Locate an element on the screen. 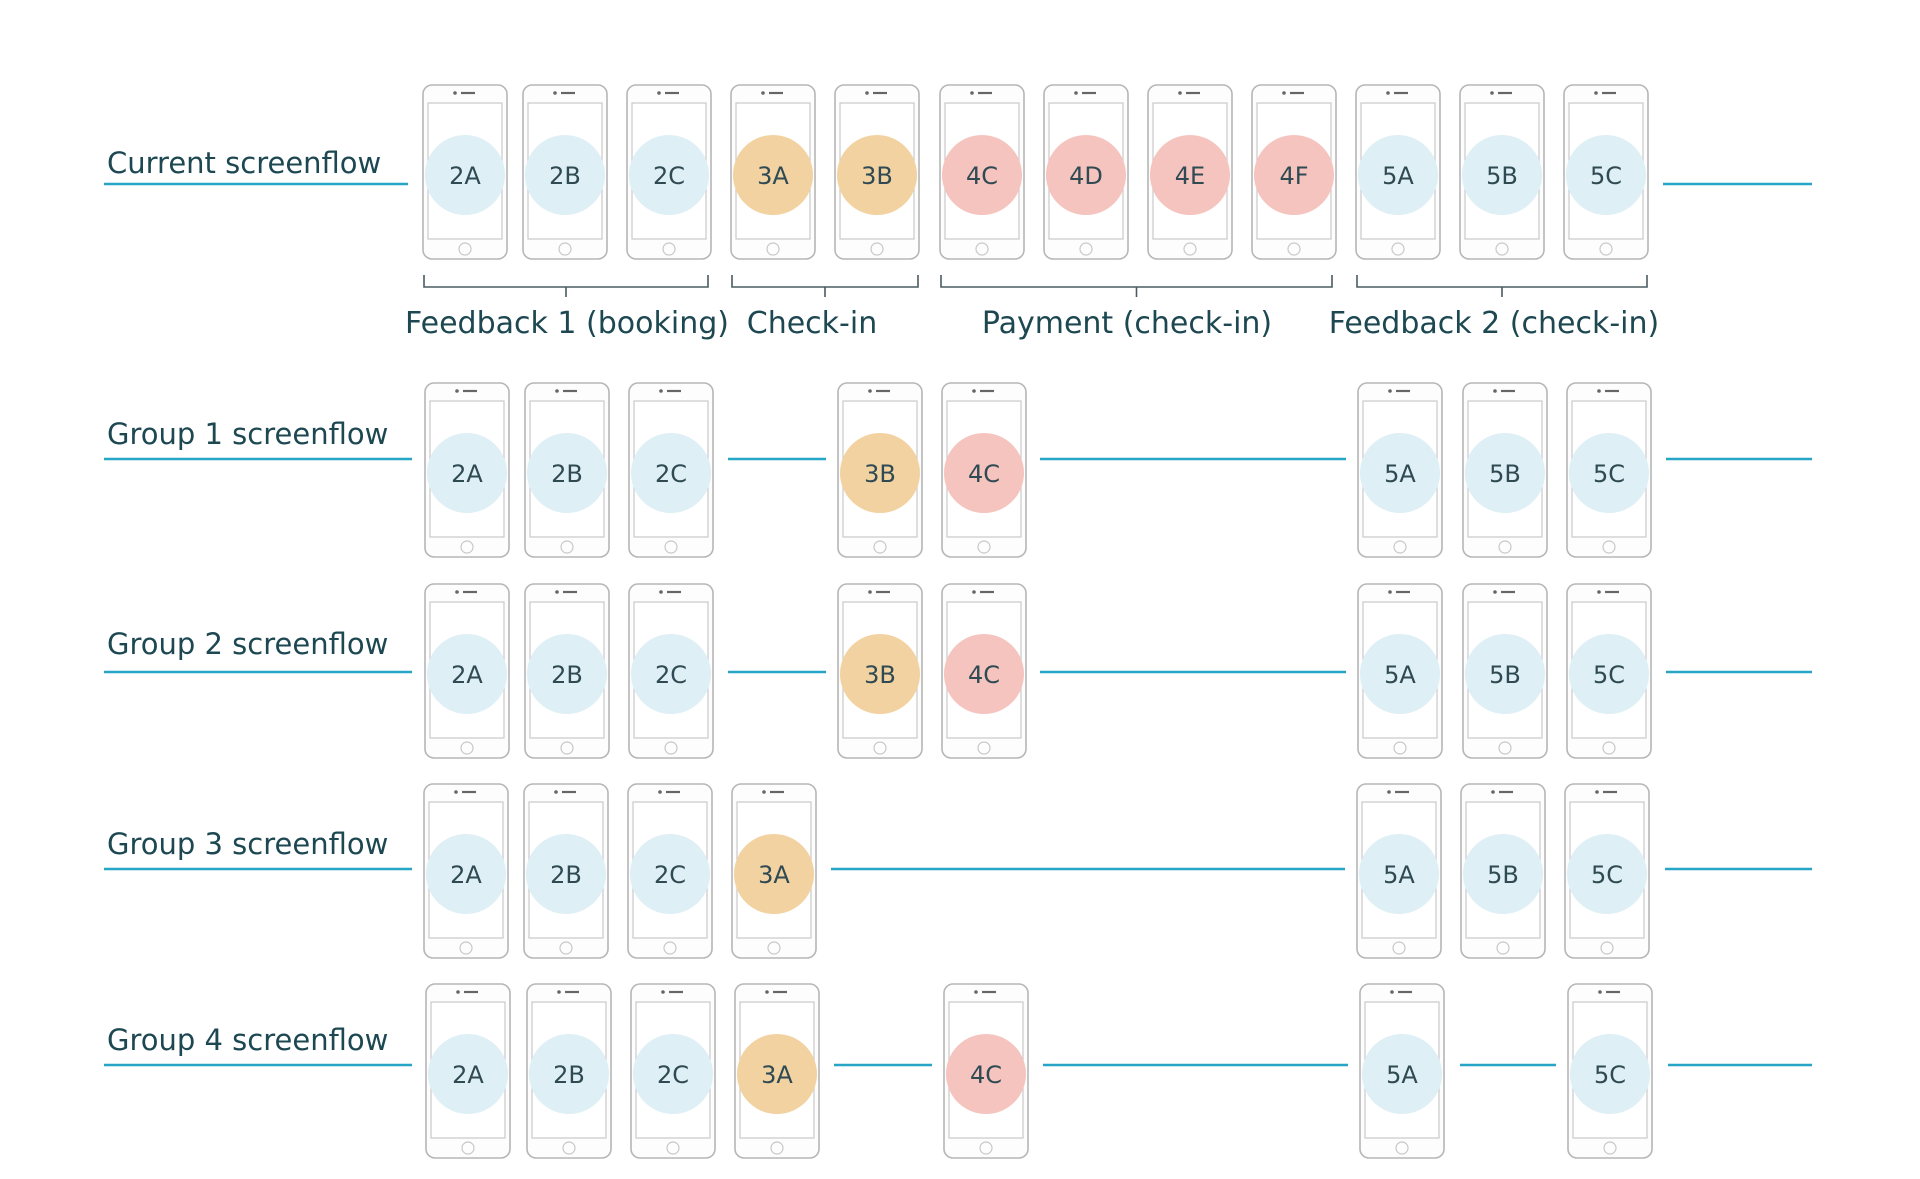 This screenshot has height=1179, width=1920. group-bracket: Feedback 2 (check-in) is located at coordinates (1494, 308).